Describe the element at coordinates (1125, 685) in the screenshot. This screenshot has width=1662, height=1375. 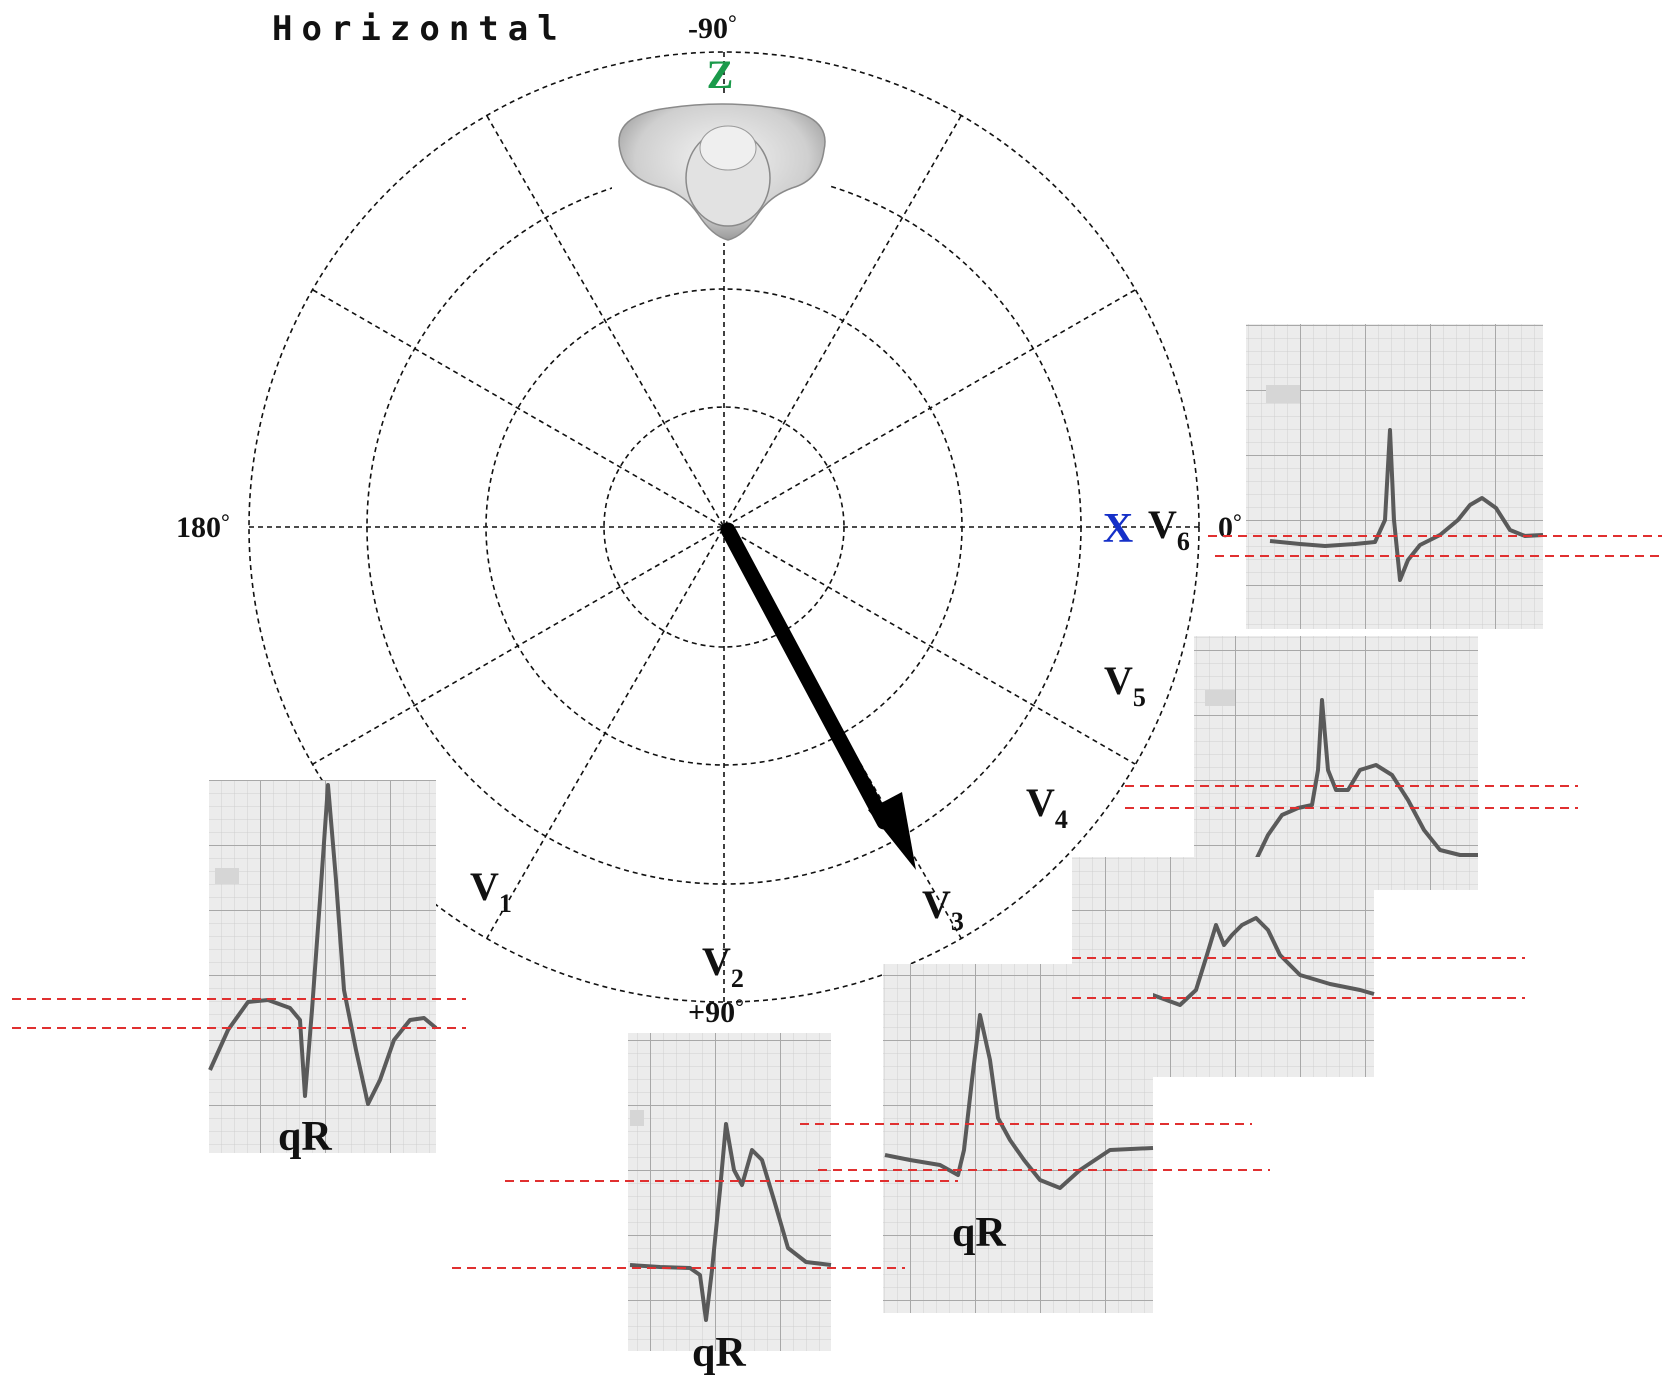
I see `lead-label-v5: V5` at that location.